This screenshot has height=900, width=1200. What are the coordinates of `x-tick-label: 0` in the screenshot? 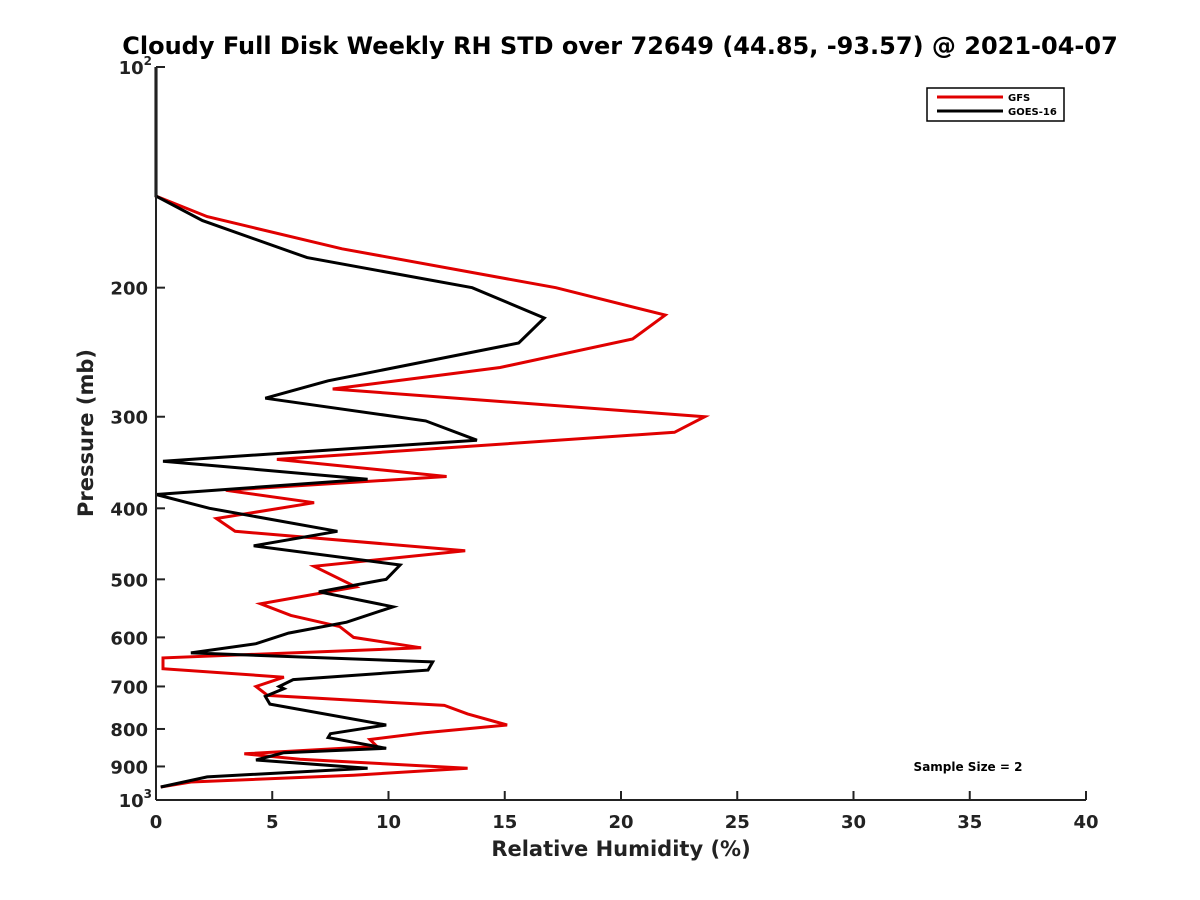 It's located at (156, 822).